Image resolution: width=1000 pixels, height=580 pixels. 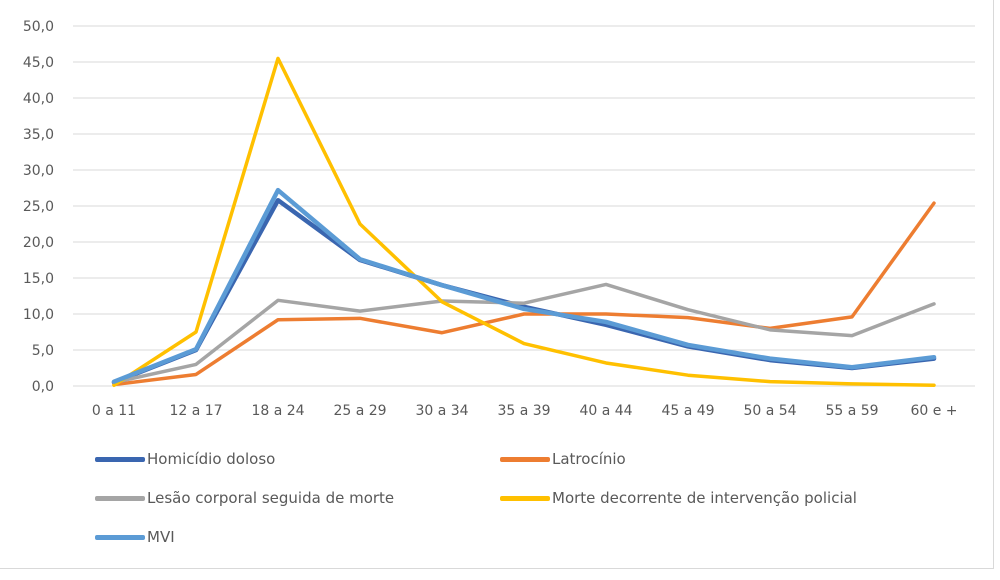 What do you see at coordinates (38, 27) in the screenshot?
I see `y-tick-label: 50,0` at bounding box center [38, 27].